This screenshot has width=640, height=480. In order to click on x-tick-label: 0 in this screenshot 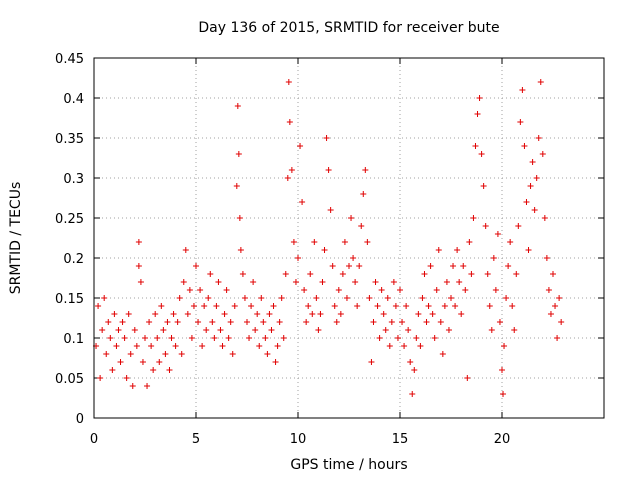, I will do `click(94, 439)`.